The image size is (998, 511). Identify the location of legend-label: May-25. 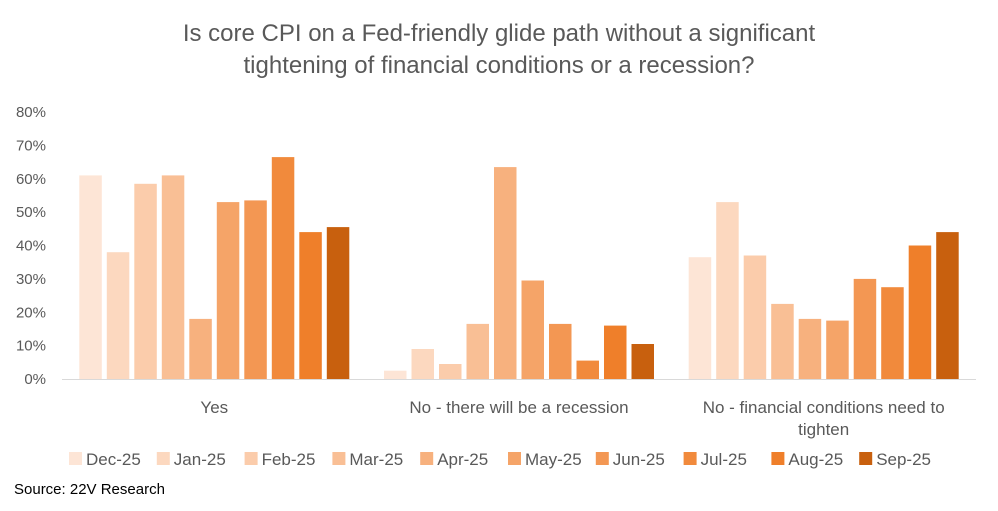
(553, 459).